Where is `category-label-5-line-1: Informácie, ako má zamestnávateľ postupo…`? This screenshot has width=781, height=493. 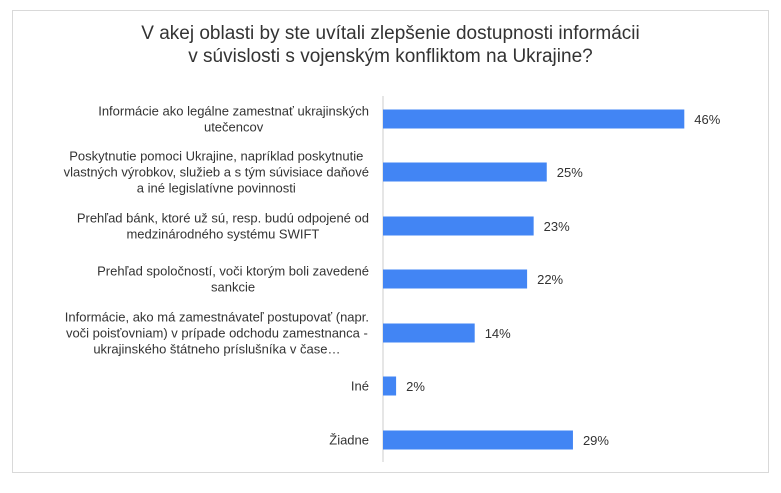
category-label-5-line-1: Informácie, ako má zamestnávateľ postupo… is located at coordinates (217, 317).